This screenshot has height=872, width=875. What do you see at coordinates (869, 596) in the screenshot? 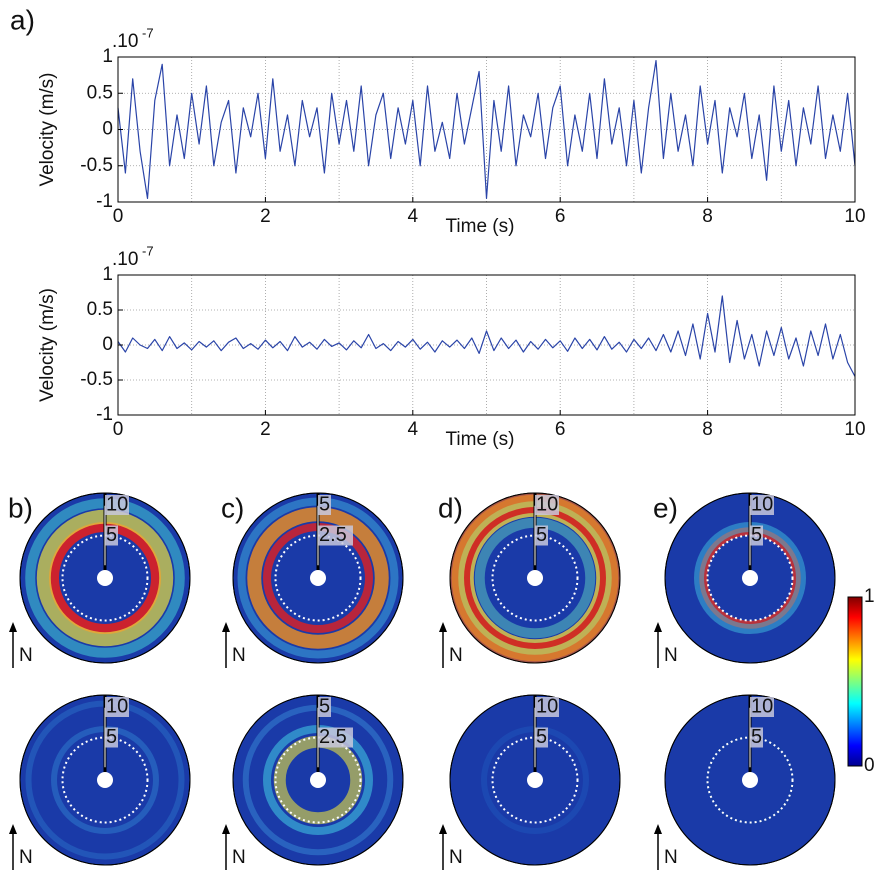
I see `colorbar-tick-label: 1` at bounding box center [869, 596].